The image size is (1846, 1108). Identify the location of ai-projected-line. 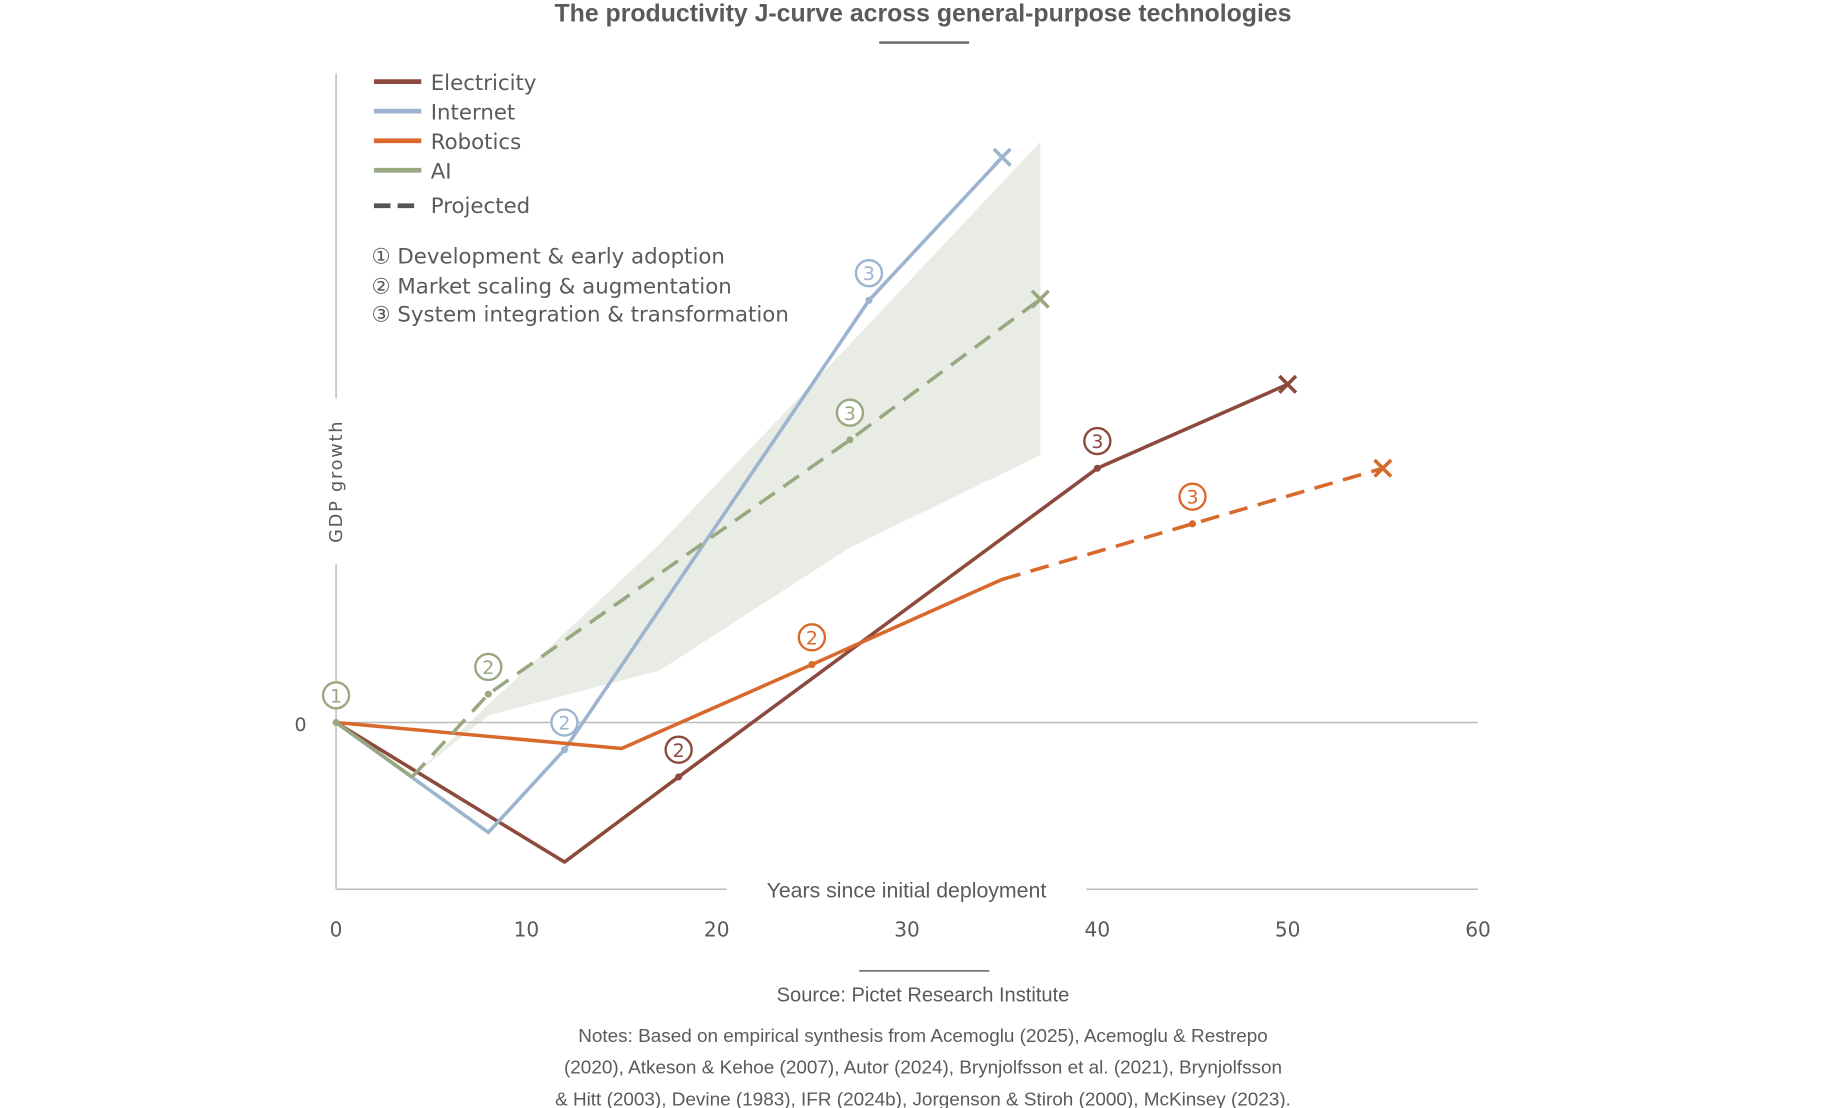
(726, 538).